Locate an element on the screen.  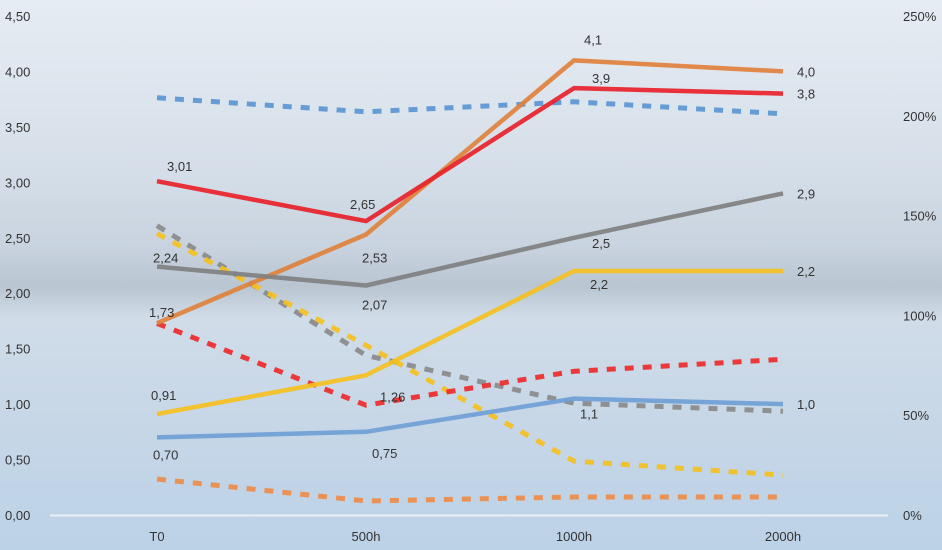
x-tick-label: 2000h is located at coordinates (783, 536).